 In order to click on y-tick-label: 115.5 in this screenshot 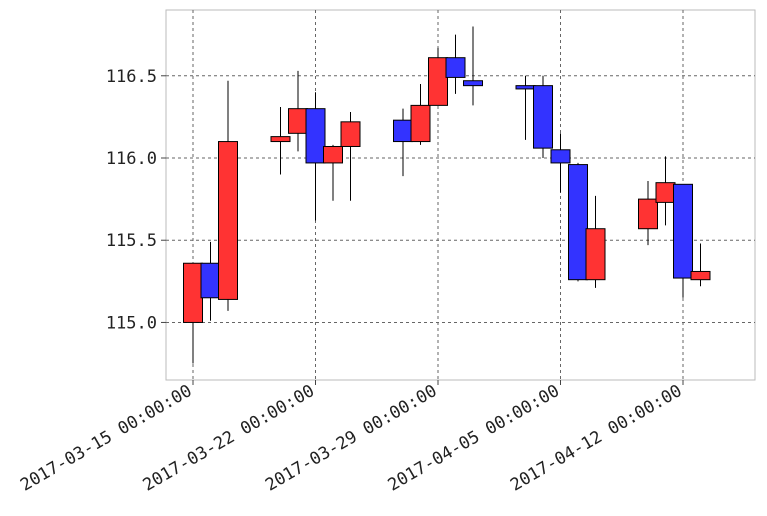, I will do `click(131, 241)`.